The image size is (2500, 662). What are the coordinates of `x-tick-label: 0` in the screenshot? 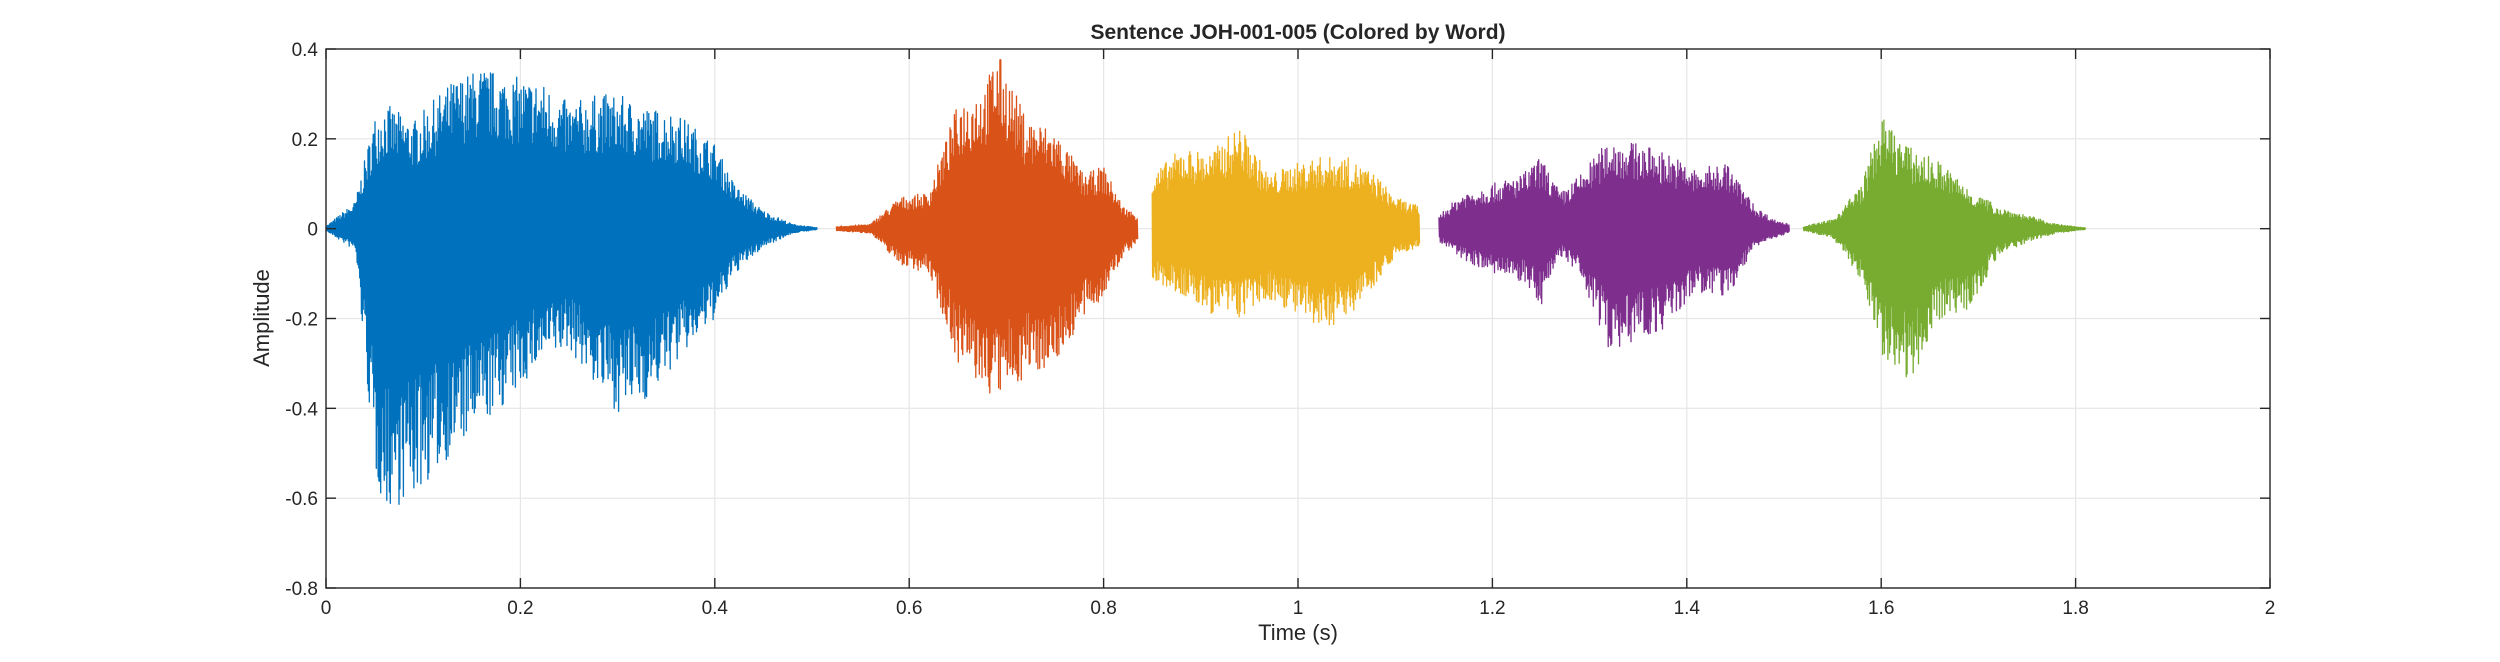 It's located at (326, 608).